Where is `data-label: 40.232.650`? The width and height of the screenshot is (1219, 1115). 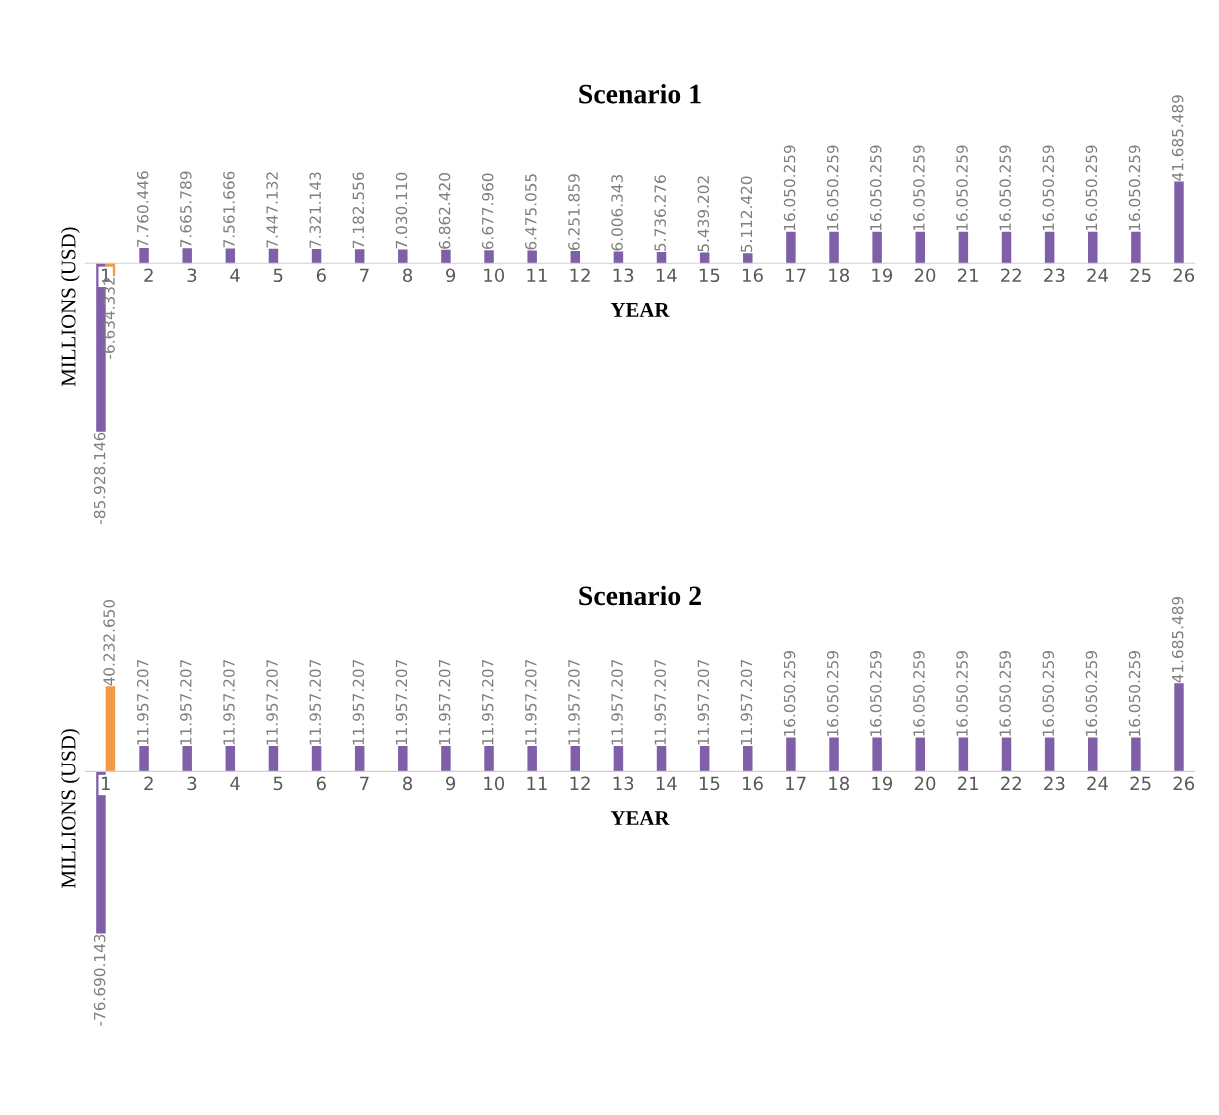
data-label: 40.232.650 is located at coordinates (109, 642).